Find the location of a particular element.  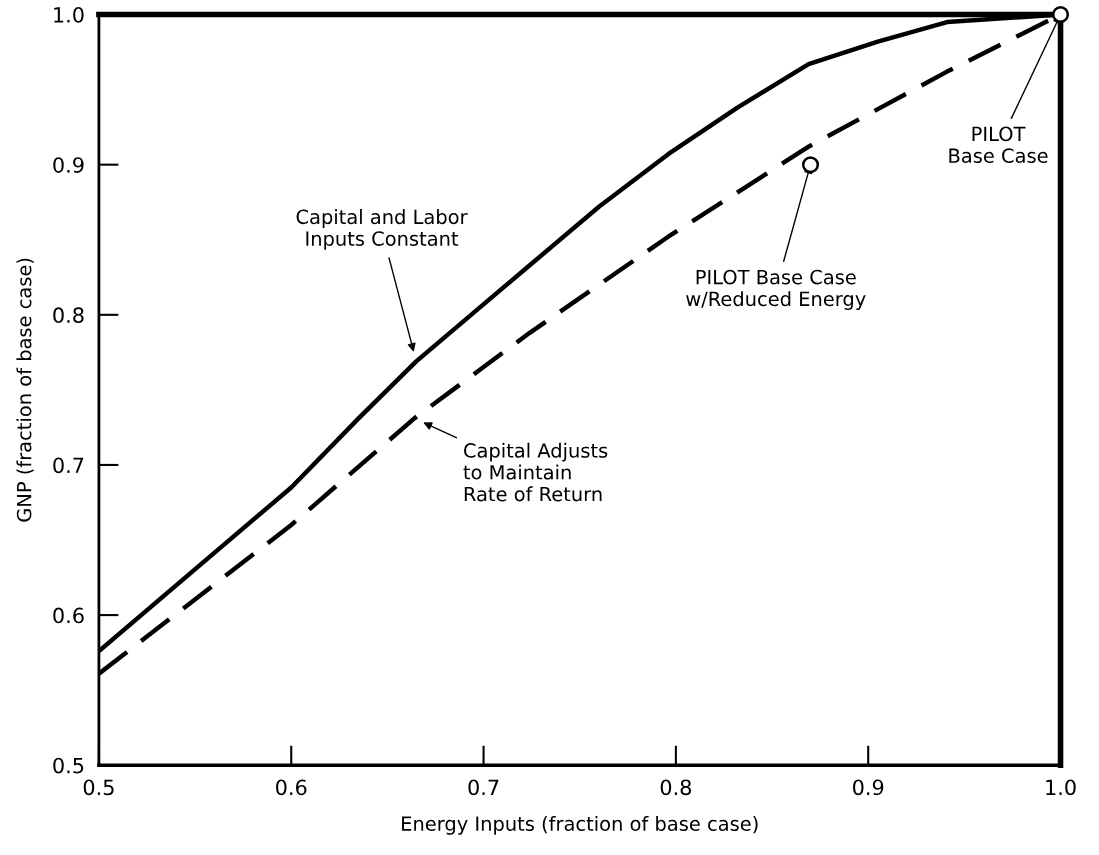

y-tick-label: 0.7 is located at coordinates (68, 465).